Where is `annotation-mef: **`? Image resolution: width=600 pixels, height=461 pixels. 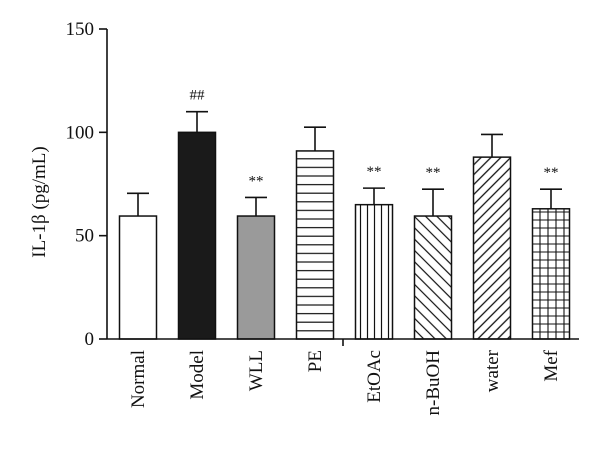
annotation-mef: ** is located at coordinates (551, 173).